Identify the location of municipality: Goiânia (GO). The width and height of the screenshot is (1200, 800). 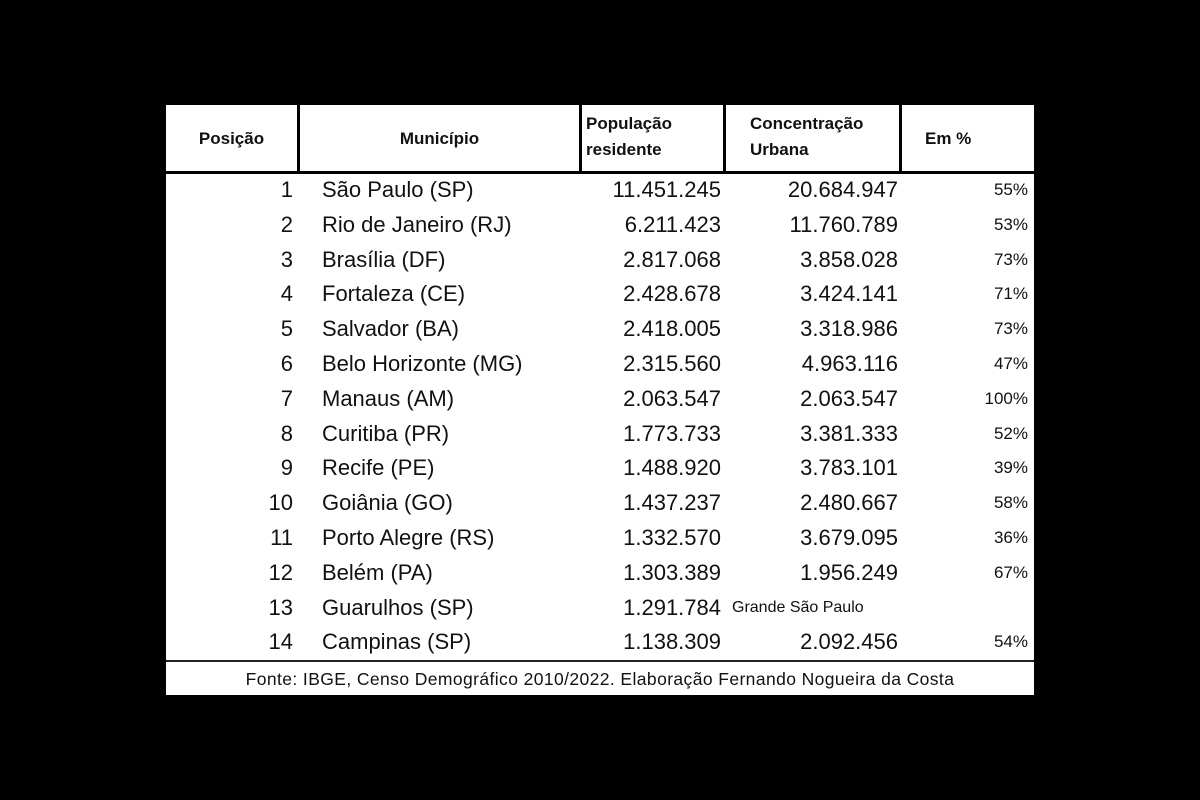
(387, 503).